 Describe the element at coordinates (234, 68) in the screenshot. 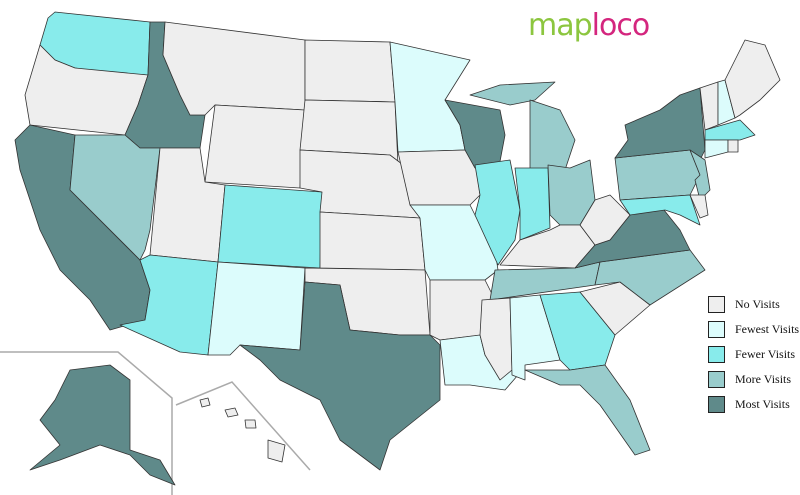

I see `region-mt` at that location.